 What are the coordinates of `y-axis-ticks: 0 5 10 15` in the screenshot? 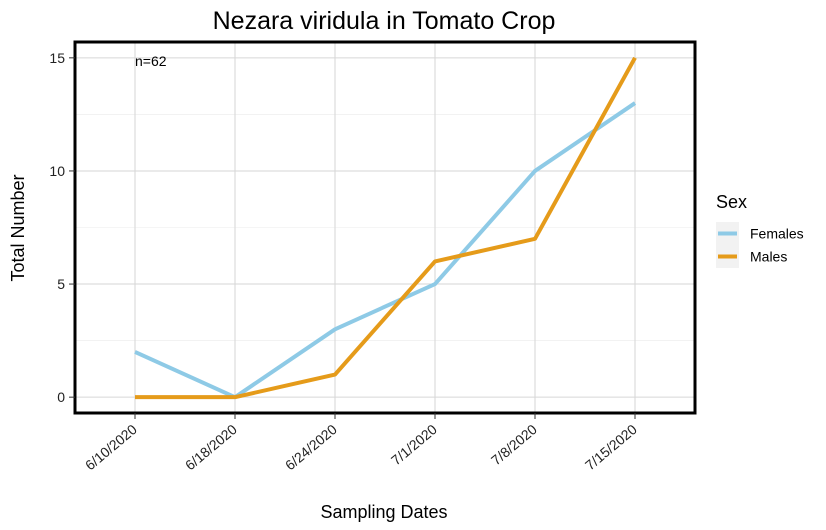 It's located at (62, 227).